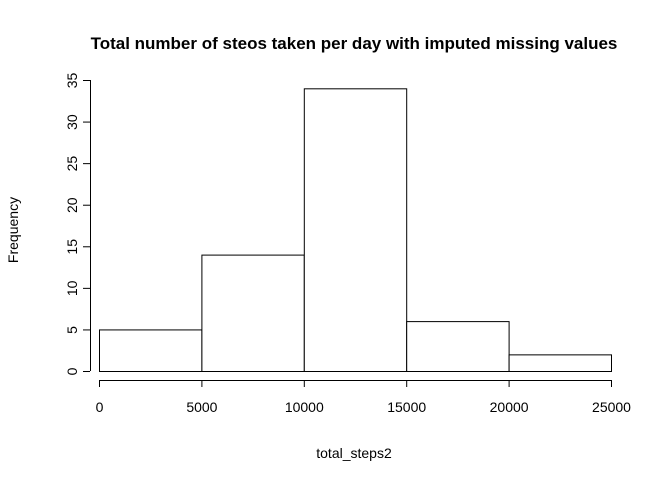 The image size is (672, 480). What do you see at coordinates (13, 230) in the screenshot?
I see `y-axis-label: Frequency` at bounding box center [13, 230].